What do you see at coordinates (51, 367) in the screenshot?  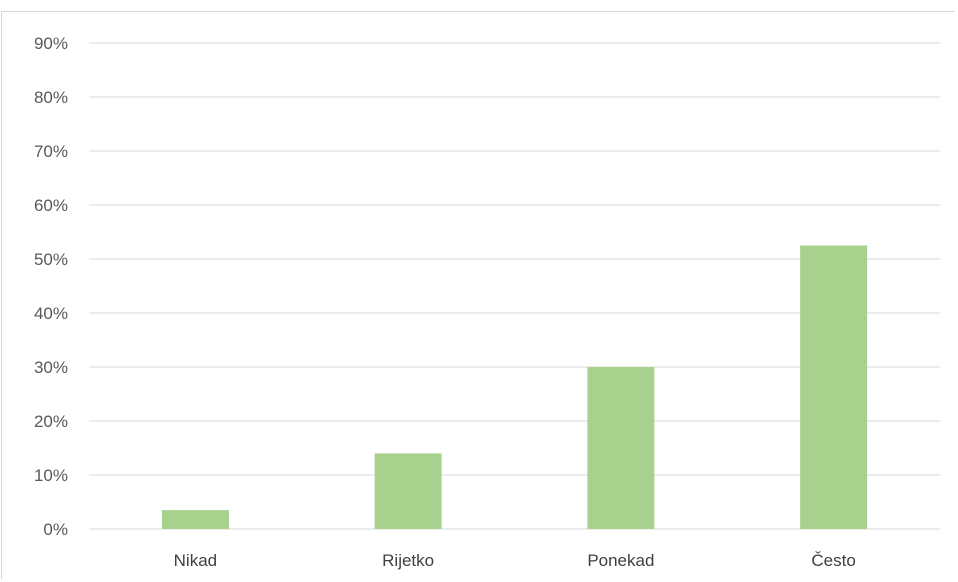 I see `y-tick-label: 30%` at bounding box center [51, 367].